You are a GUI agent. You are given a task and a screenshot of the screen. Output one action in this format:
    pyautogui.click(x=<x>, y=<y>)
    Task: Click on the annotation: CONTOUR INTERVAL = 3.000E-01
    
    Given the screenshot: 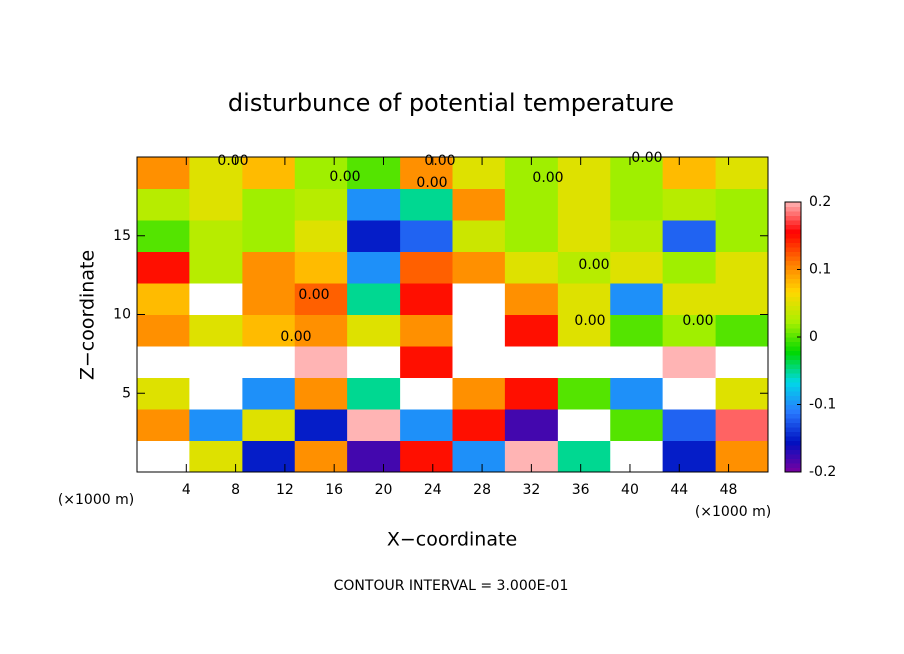 What is the action you would take?
    pyautogui.click(x=451, y=586)
    